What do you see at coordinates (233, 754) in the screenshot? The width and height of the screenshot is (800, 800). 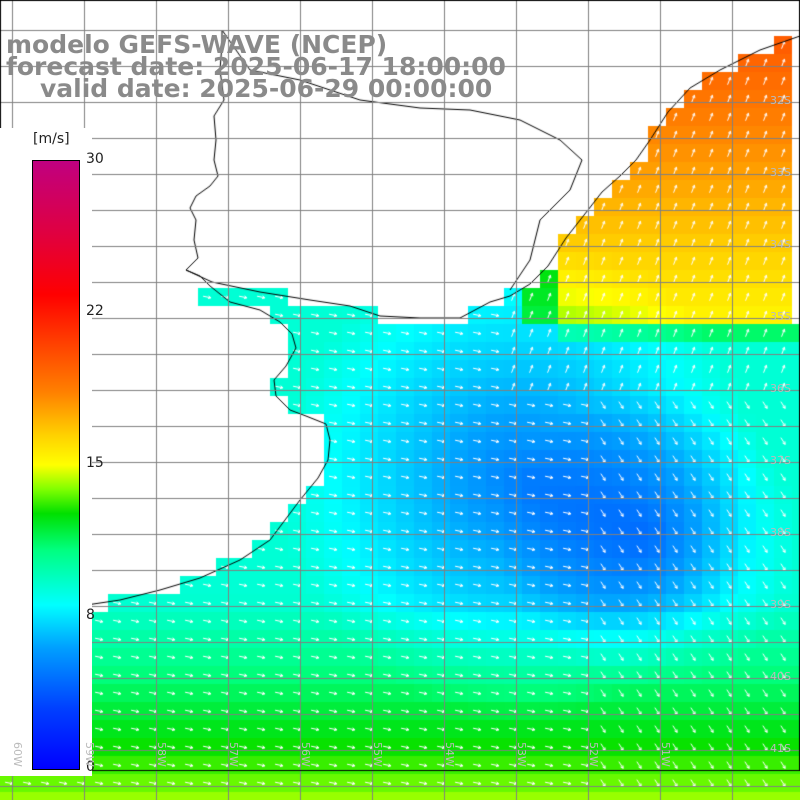 I see `lon-label: 57W` at bounding box center [233, 754].